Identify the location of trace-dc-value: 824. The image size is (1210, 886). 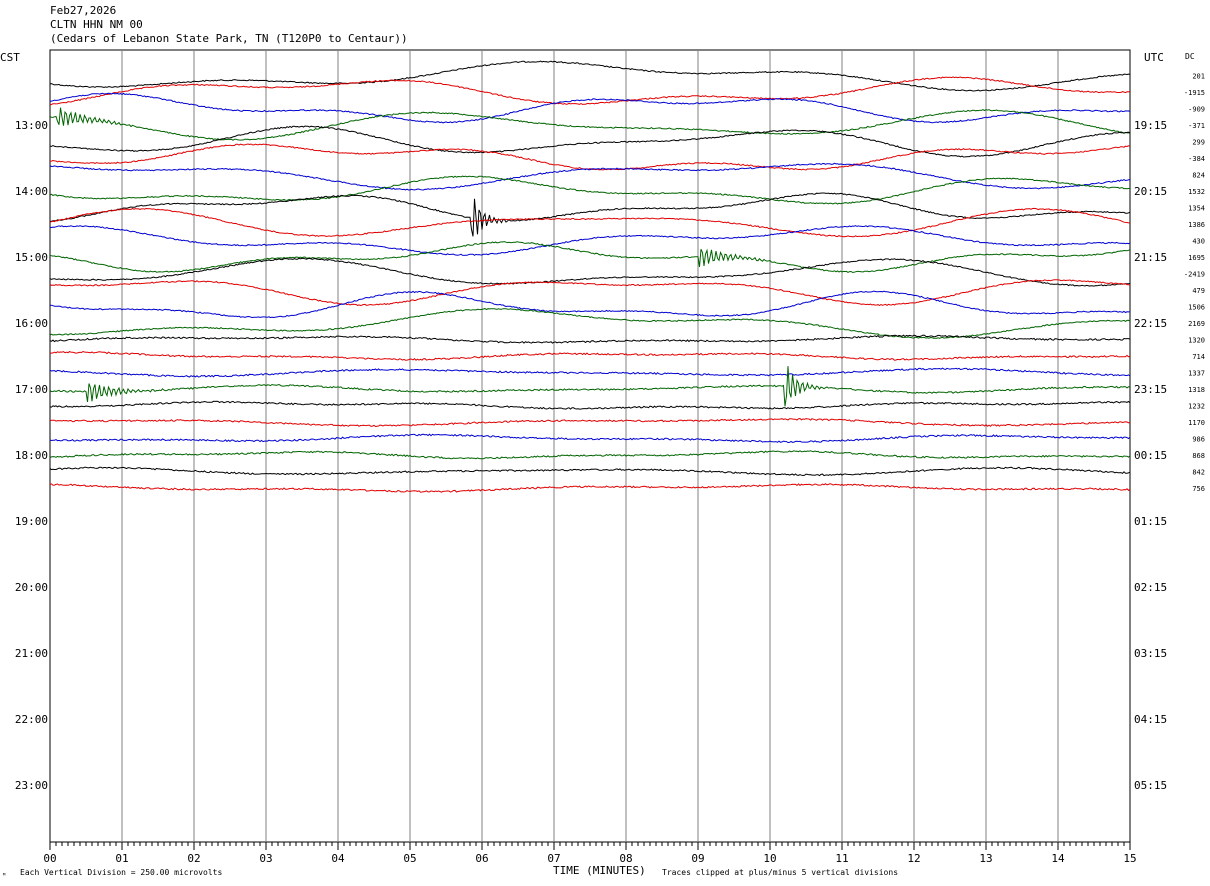
(1198, 176).